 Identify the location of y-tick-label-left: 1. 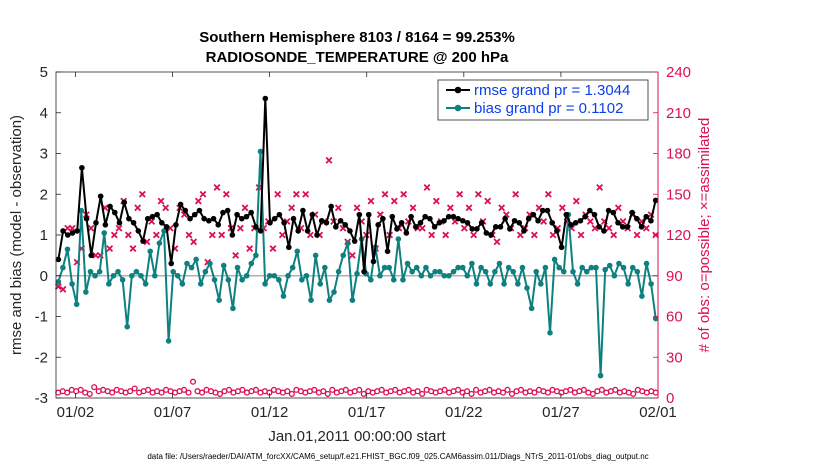
(44, 235).